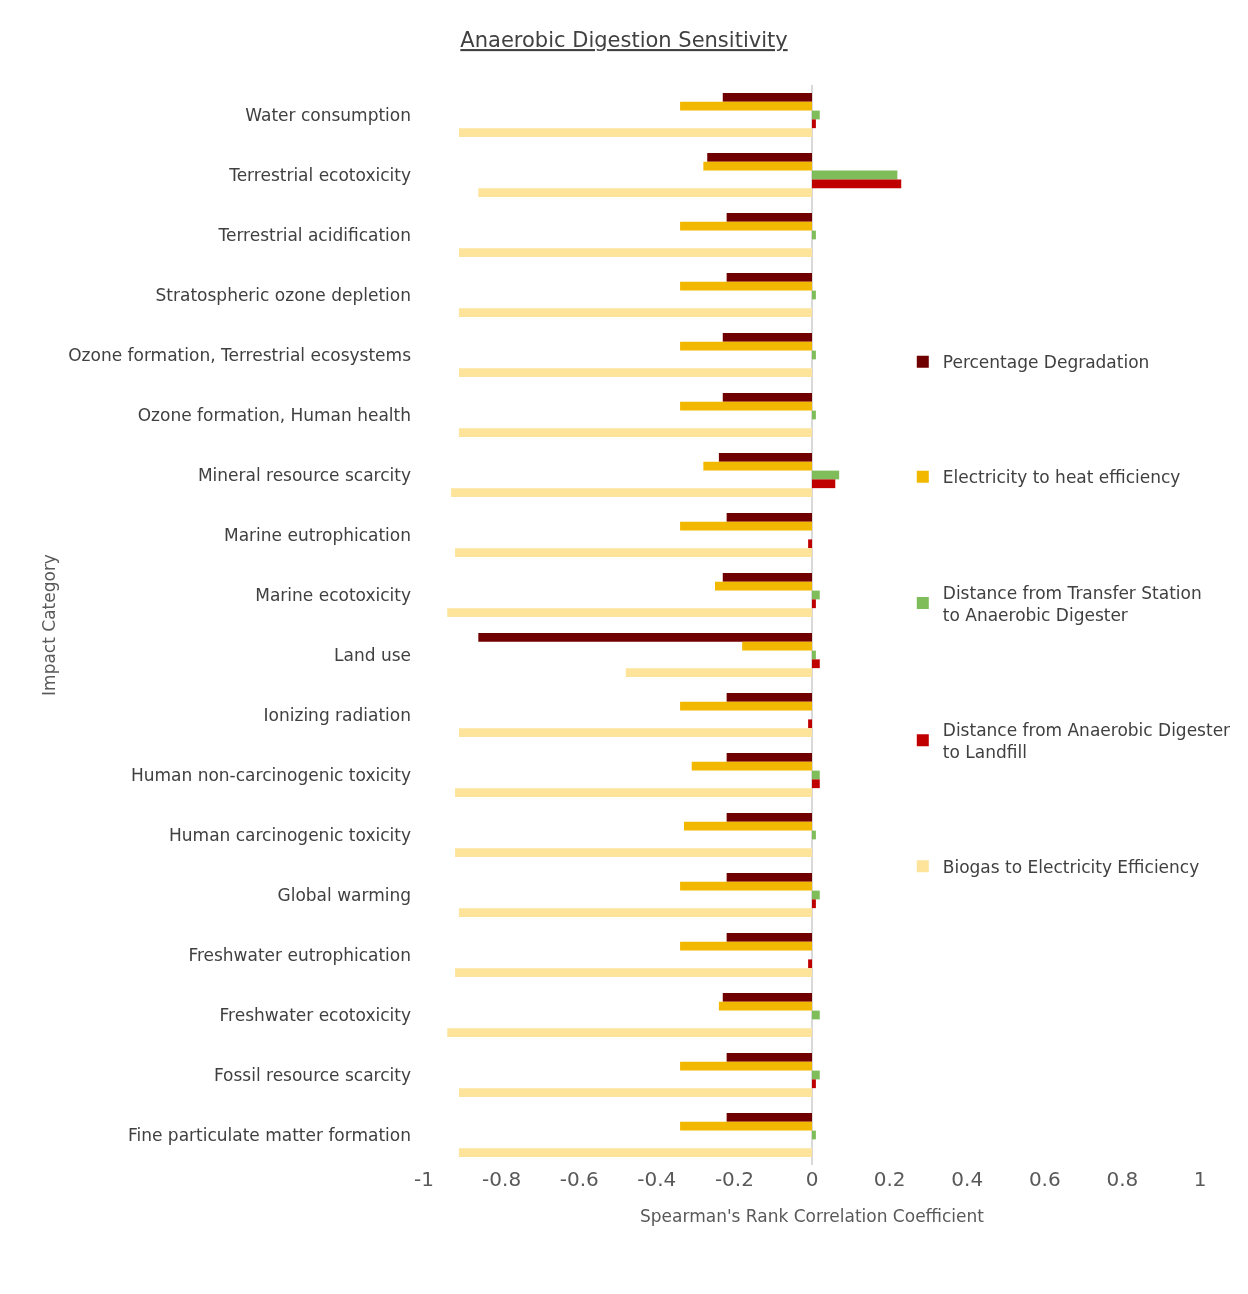 This screenshot has height=1294, width=1248. What do you see at coordinates (734, 1179) in the screenshot?
I see `x-tick-label: -0.2` at bounding box center [734, 1179].